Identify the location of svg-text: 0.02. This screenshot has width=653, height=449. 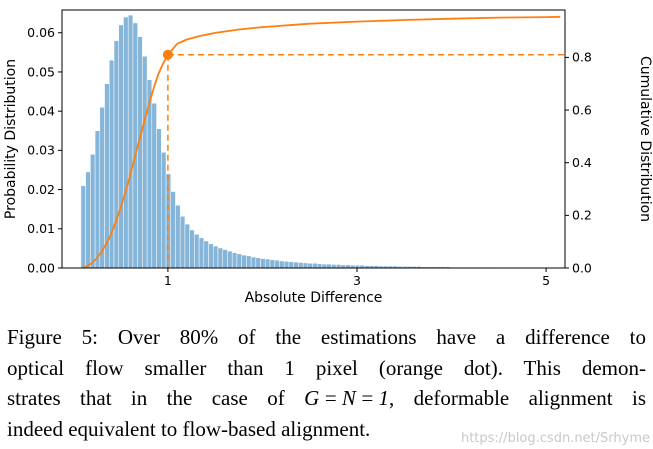
(41, 189).